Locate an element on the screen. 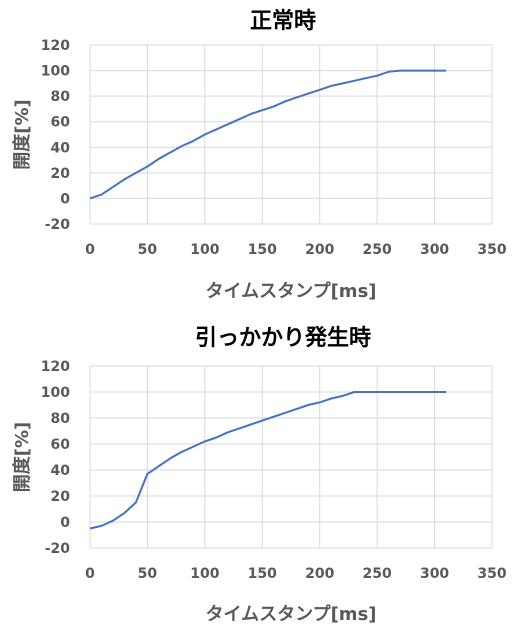  chart-title: 引っかかり発生時 is located at coordinates (283, 338).